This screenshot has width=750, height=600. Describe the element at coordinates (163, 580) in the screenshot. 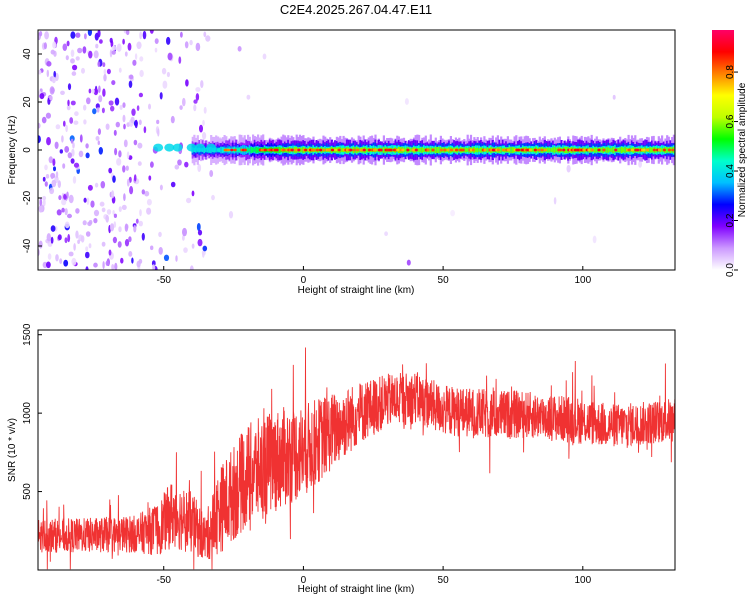

I see `x-tick-label: -50` at that location.